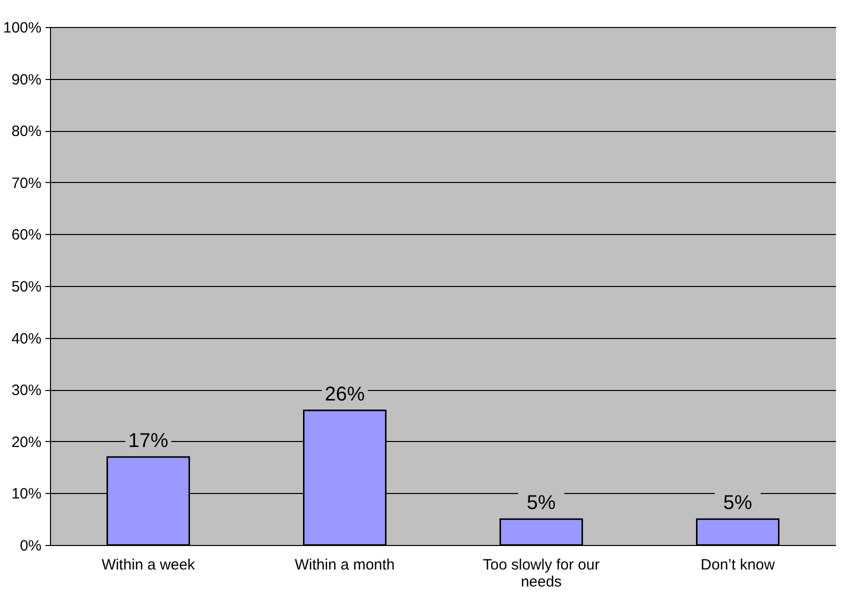  Describe the element at coordinates (22, 28) in the screenshot. I see `y-tick-label: 100%` at that location.